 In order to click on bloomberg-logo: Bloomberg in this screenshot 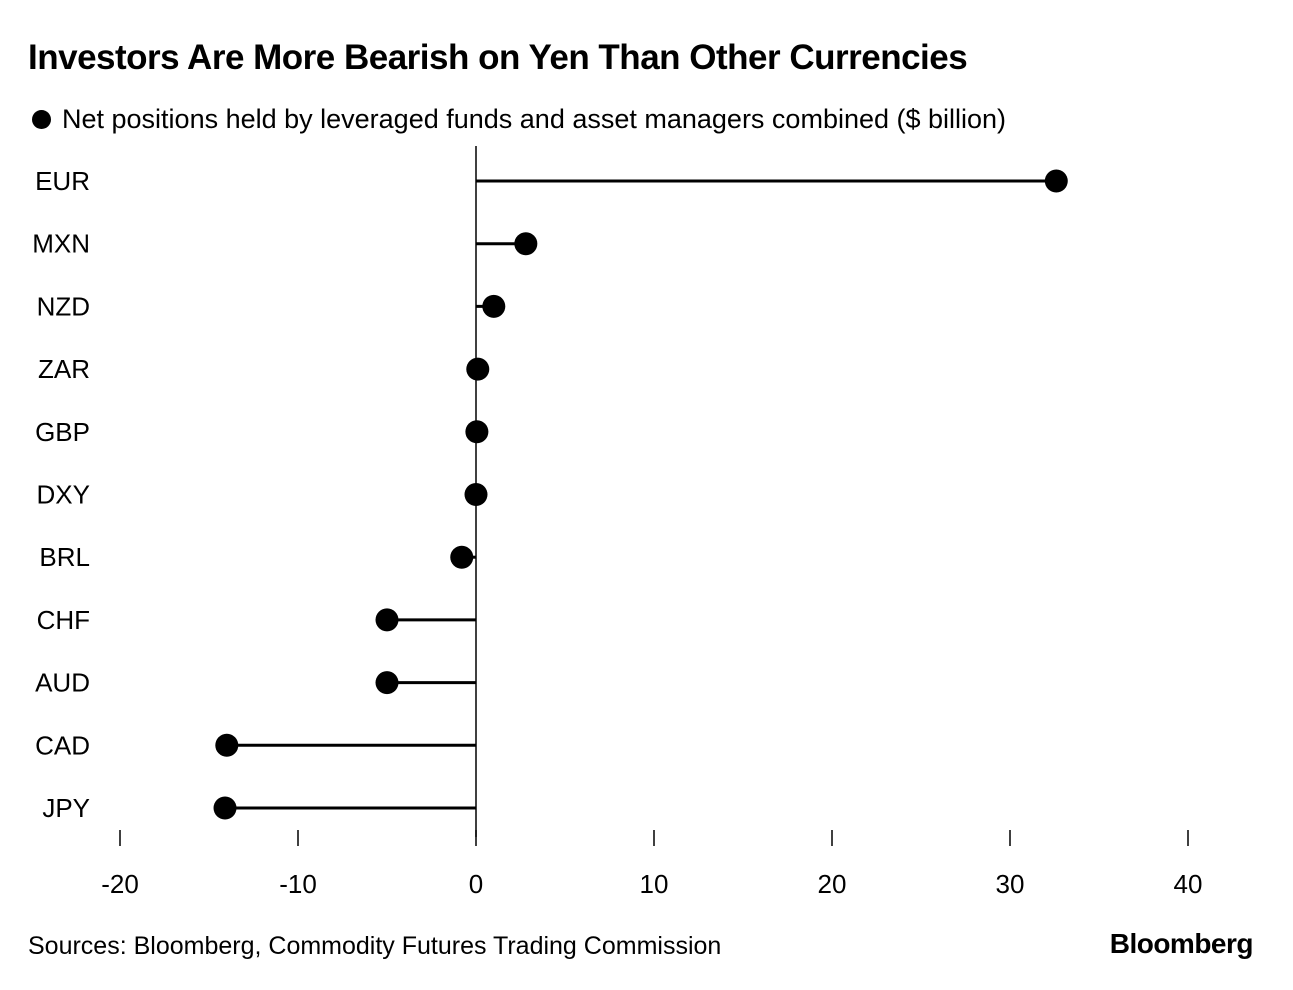, I will do `click(1181, 943)`.